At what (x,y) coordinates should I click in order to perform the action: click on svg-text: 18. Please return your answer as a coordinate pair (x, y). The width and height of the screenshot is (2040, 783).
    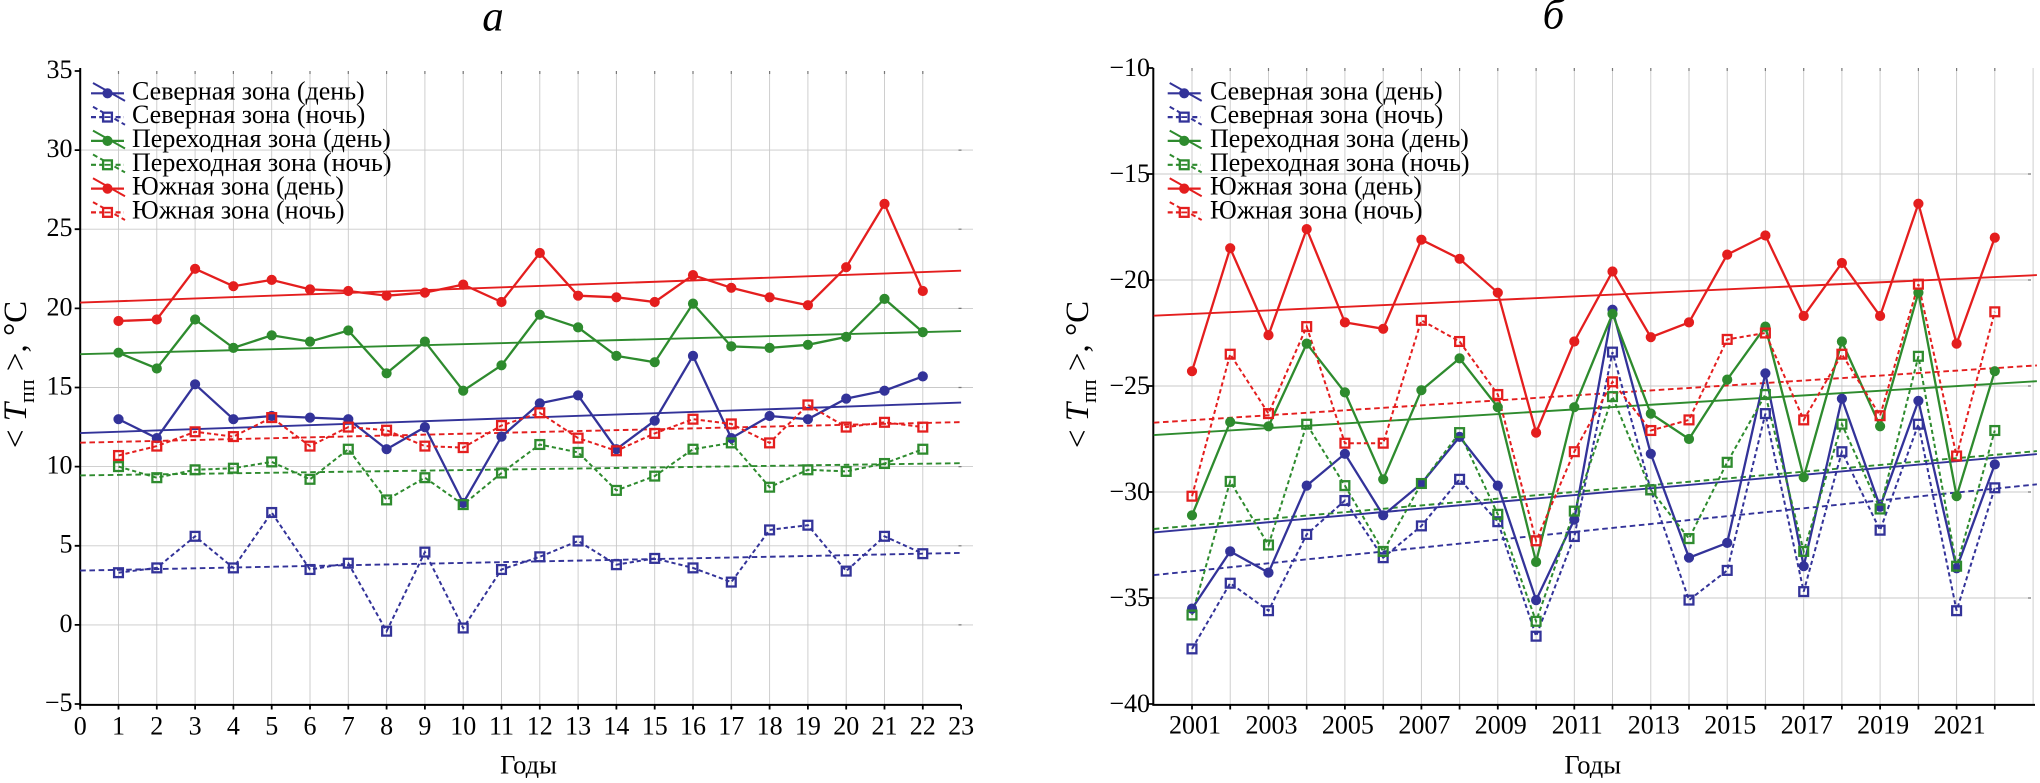
    Looking at the image, I should click on (770, 726).